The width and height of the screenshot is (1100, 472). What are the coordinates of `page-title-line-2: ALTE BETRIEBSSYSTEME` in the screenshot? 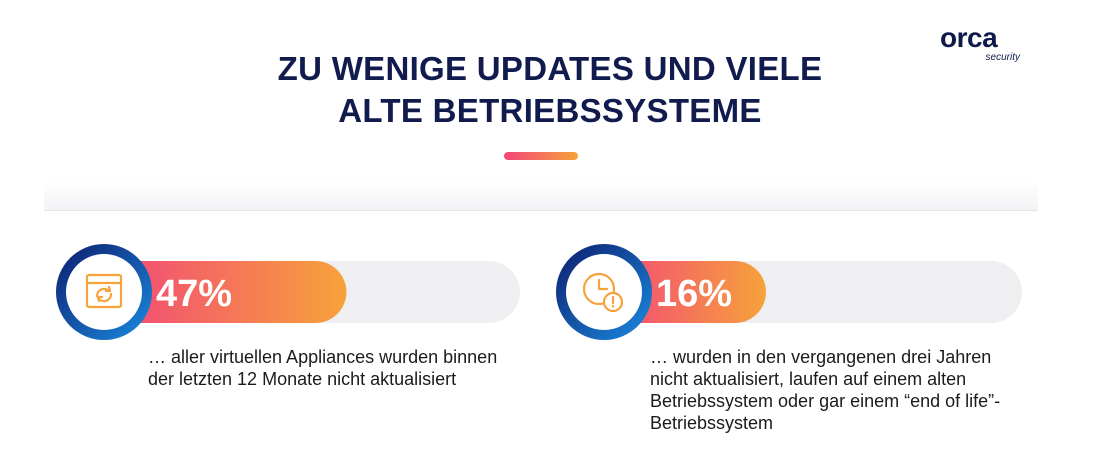 It's located at (550, 110).